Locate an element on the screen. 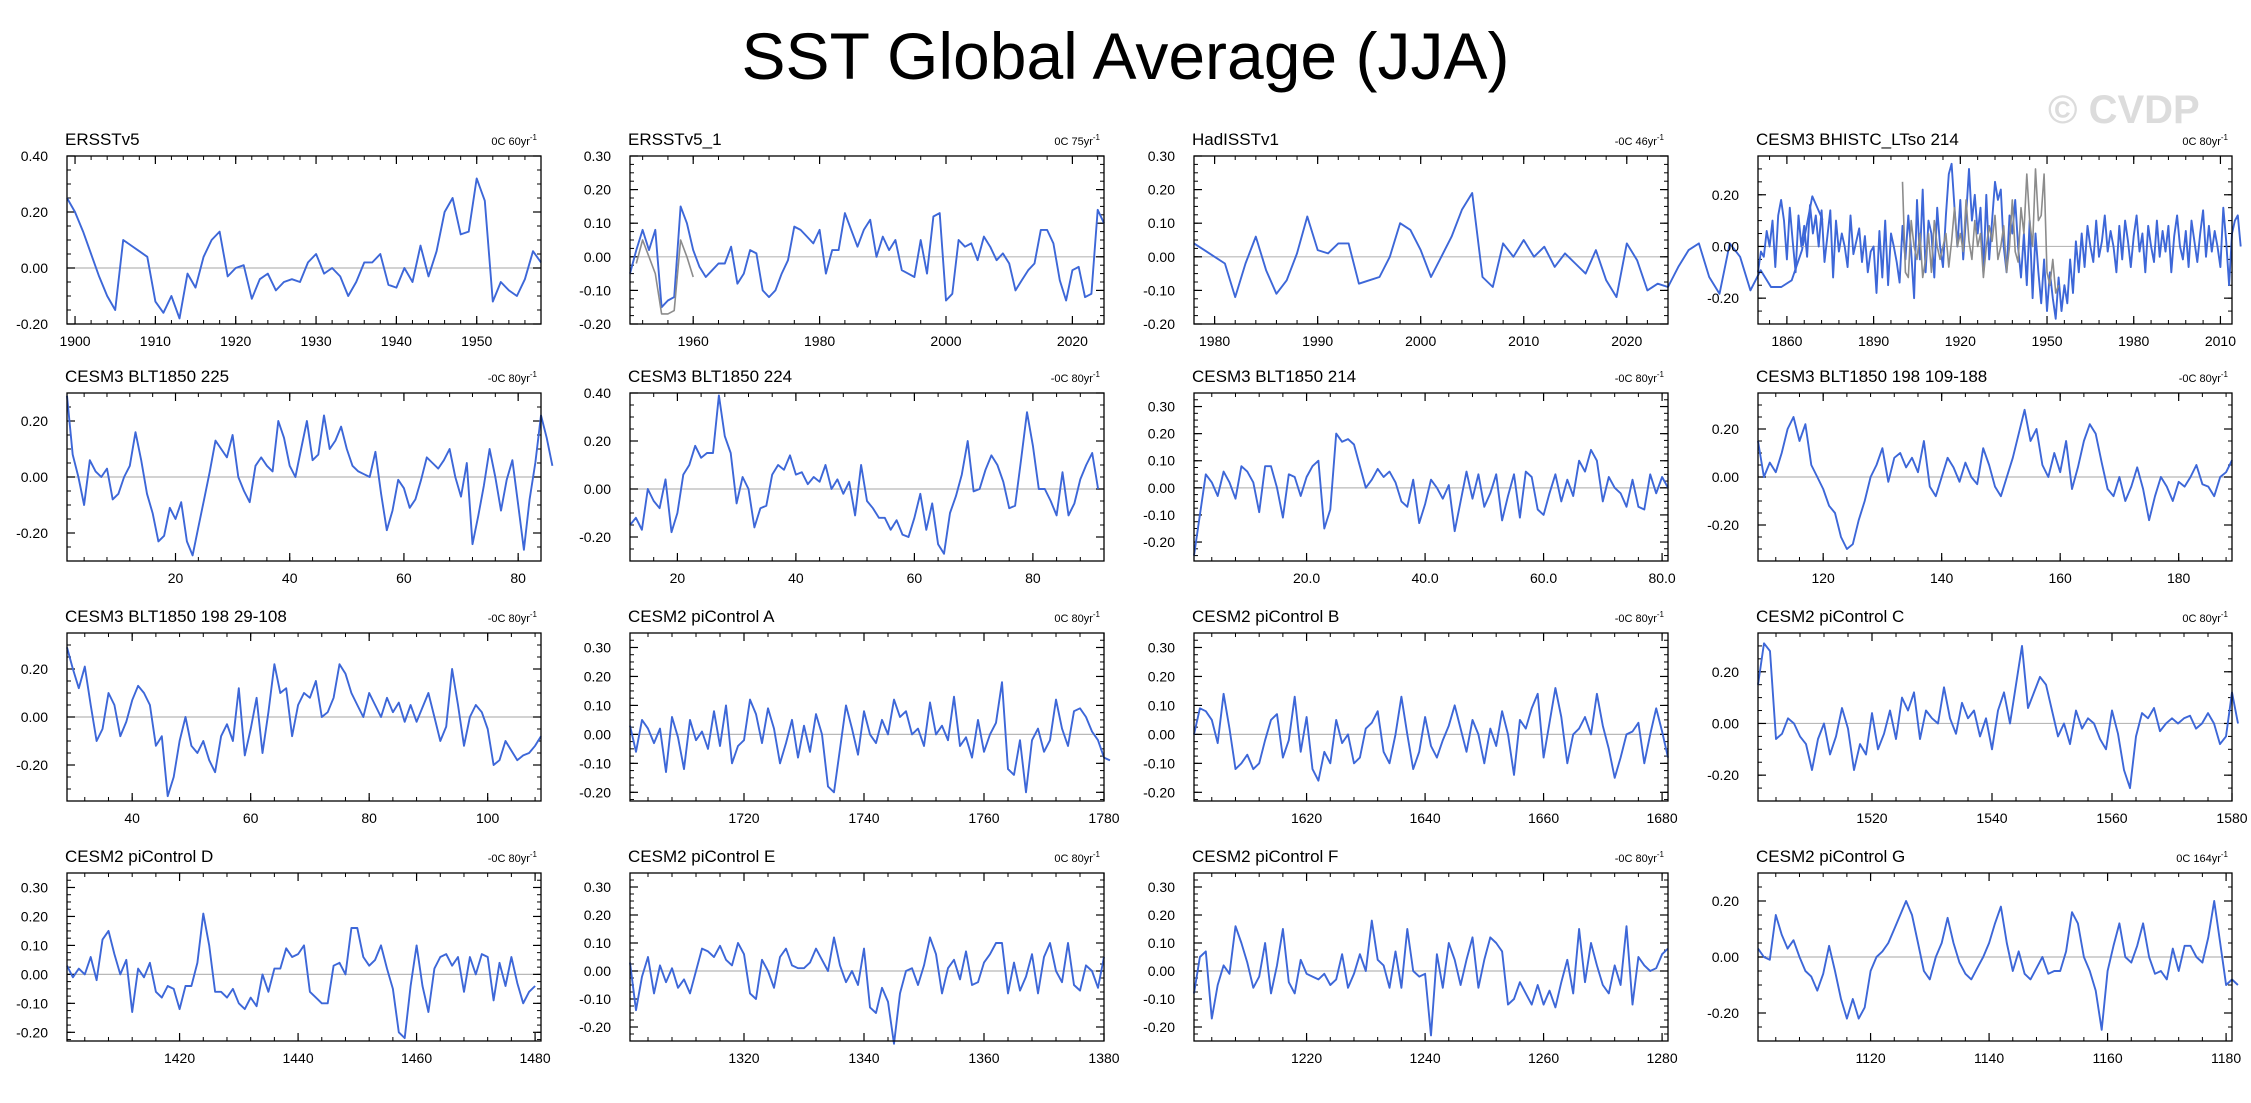 Image resolution: width=2251 pixels, height=1103 pixels. panel-trend: 0C 75yr-1 is located at coordinates (1077, 140).